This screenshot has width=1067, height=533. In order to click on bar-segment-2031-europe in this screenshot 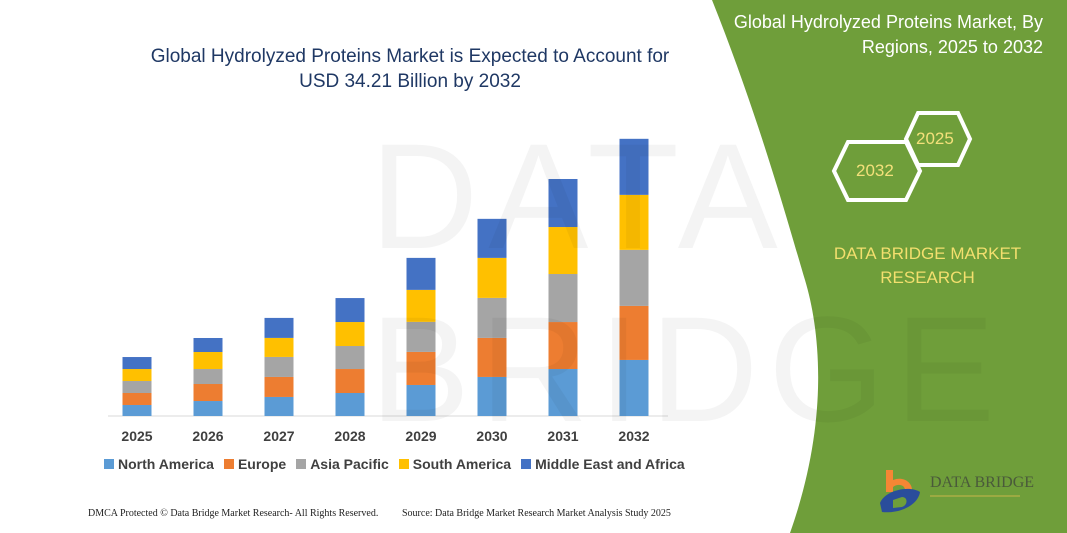, I will do `click(563, 346)`.